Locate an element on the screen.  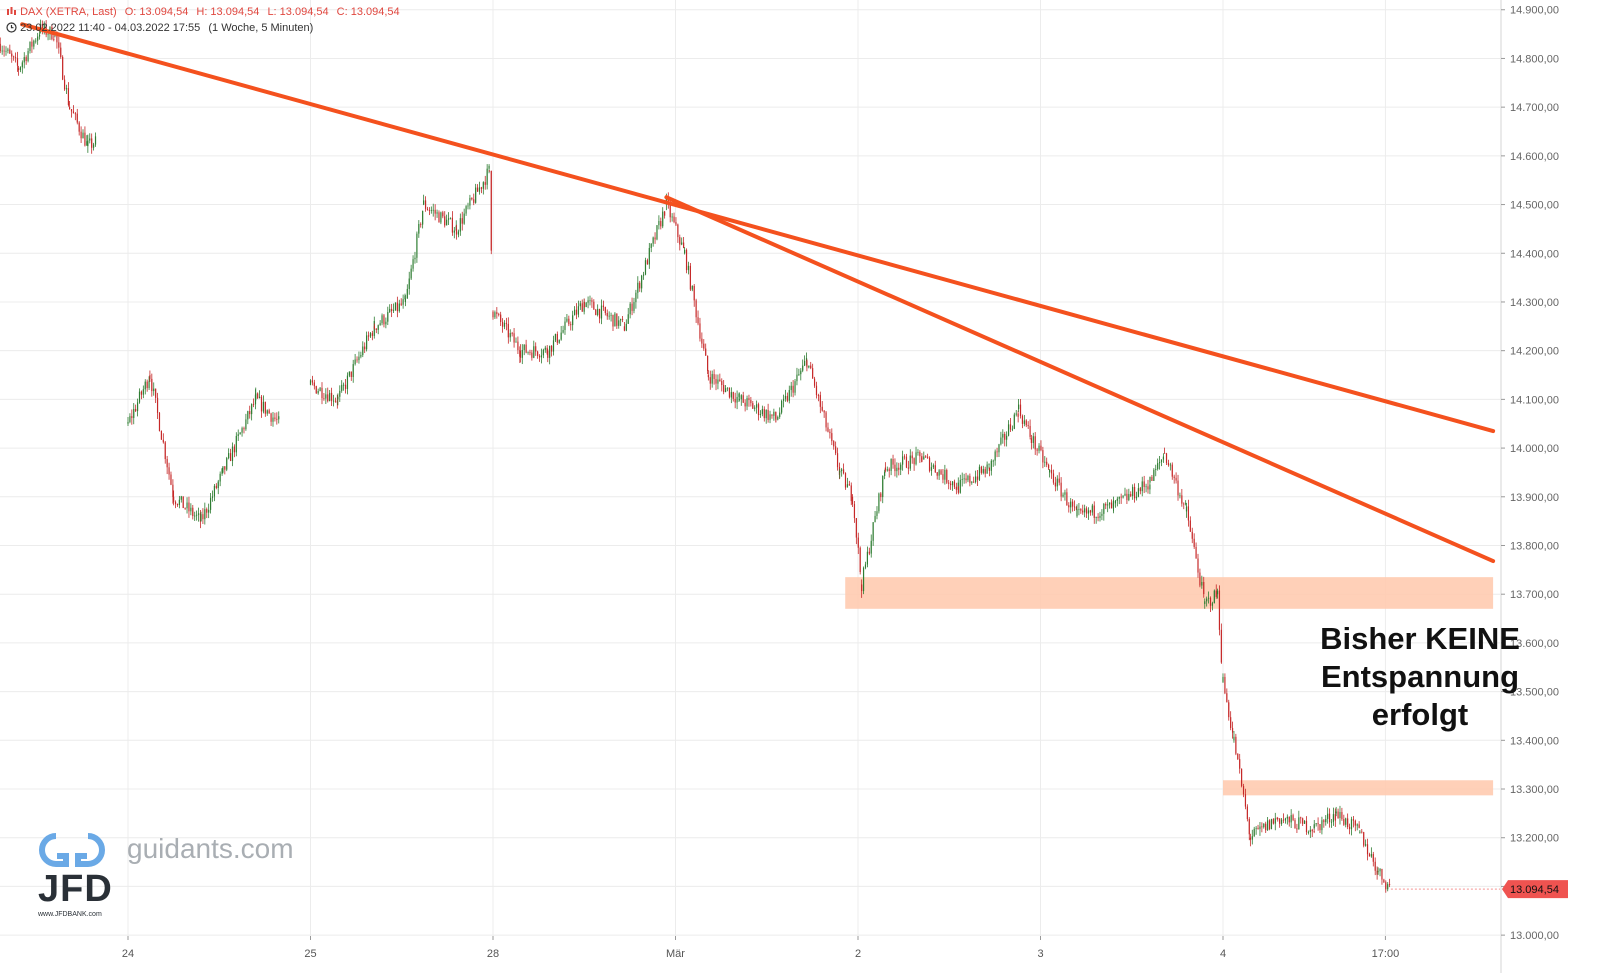
x-tick-label: Mär is located at coordinates (675, 954).